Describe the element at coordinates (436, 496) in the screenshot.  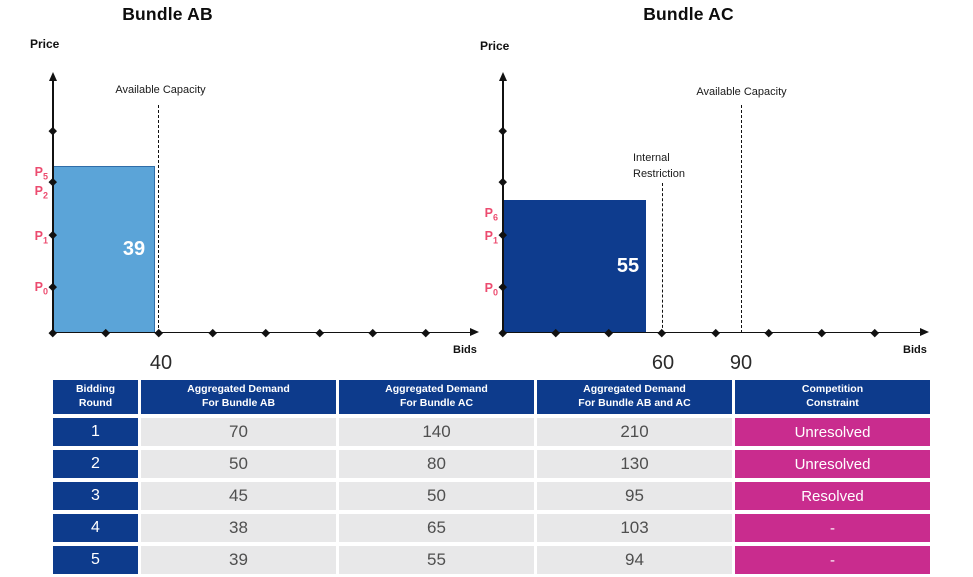
I see `table-row-3-demand-ac: 50` at that location.